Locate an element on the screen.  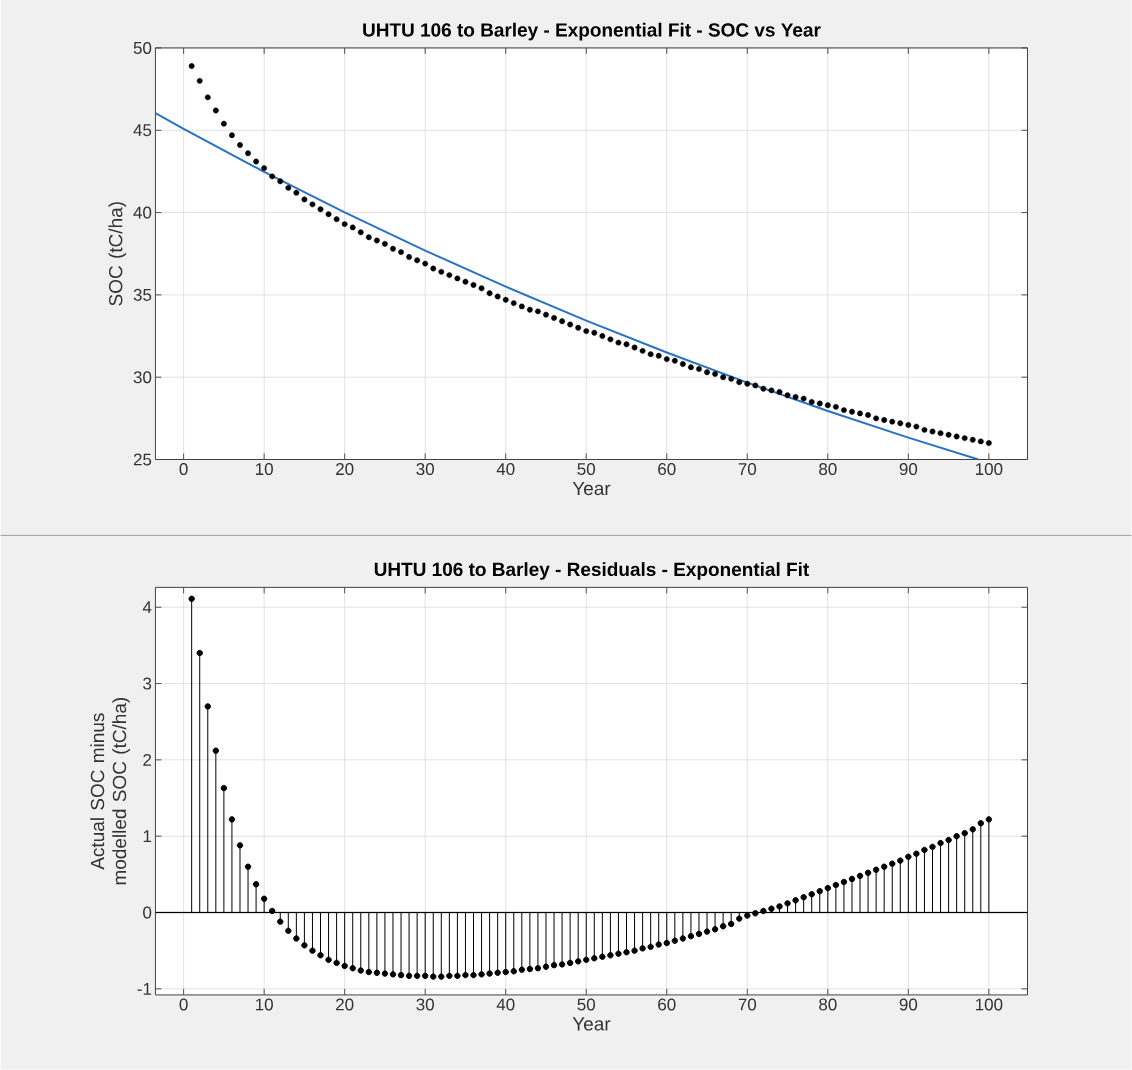
y-tick-label: 25 is located at coordinates (142, 459).